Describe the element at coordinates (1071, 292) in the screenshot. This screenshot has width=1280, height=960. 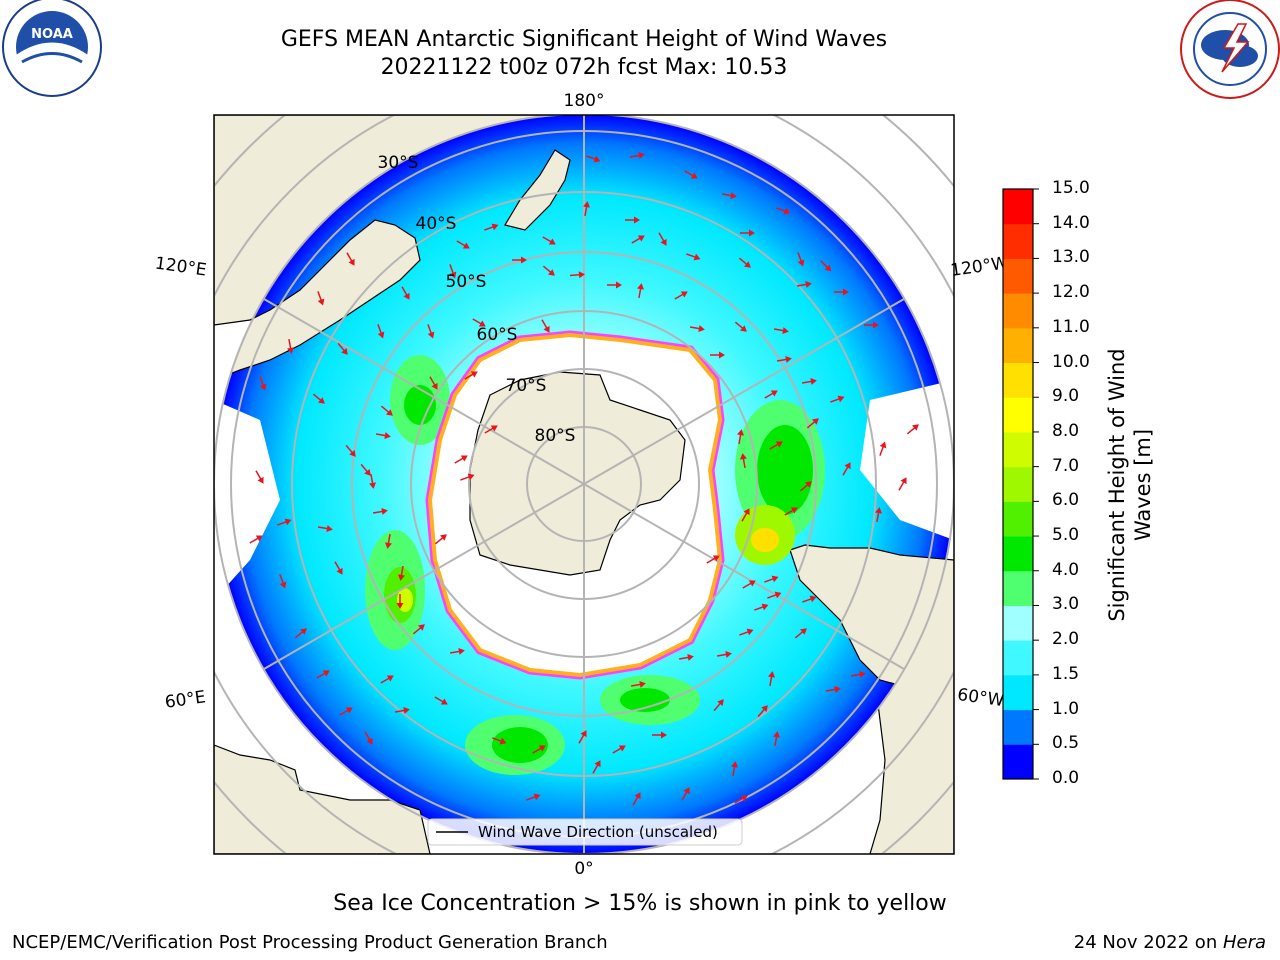
I see `colorbar-tick-label: 12.0` at that location.